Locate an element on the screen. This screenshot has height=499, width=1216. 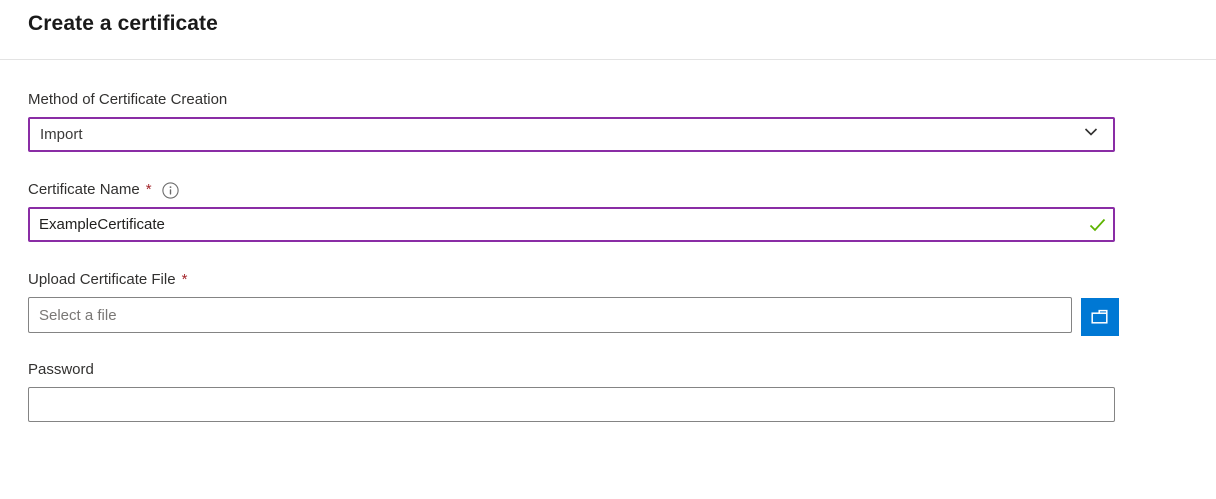
info-icon is located at coordinates (170, 190).